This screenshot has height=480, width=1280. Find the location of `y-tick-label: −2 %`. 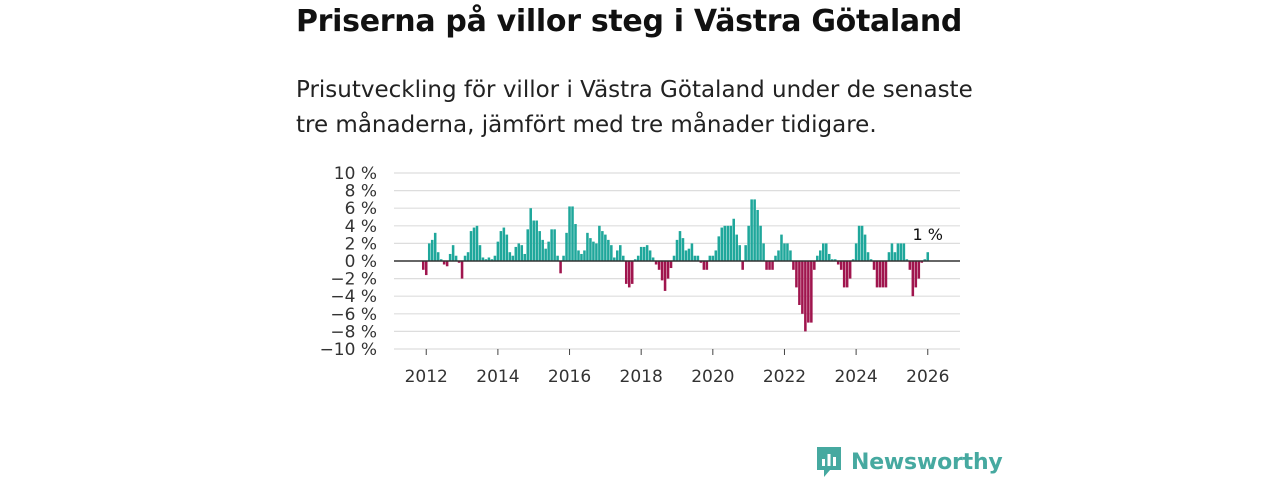

y-tick-label: −2 % is located at coordinates (353, 280).